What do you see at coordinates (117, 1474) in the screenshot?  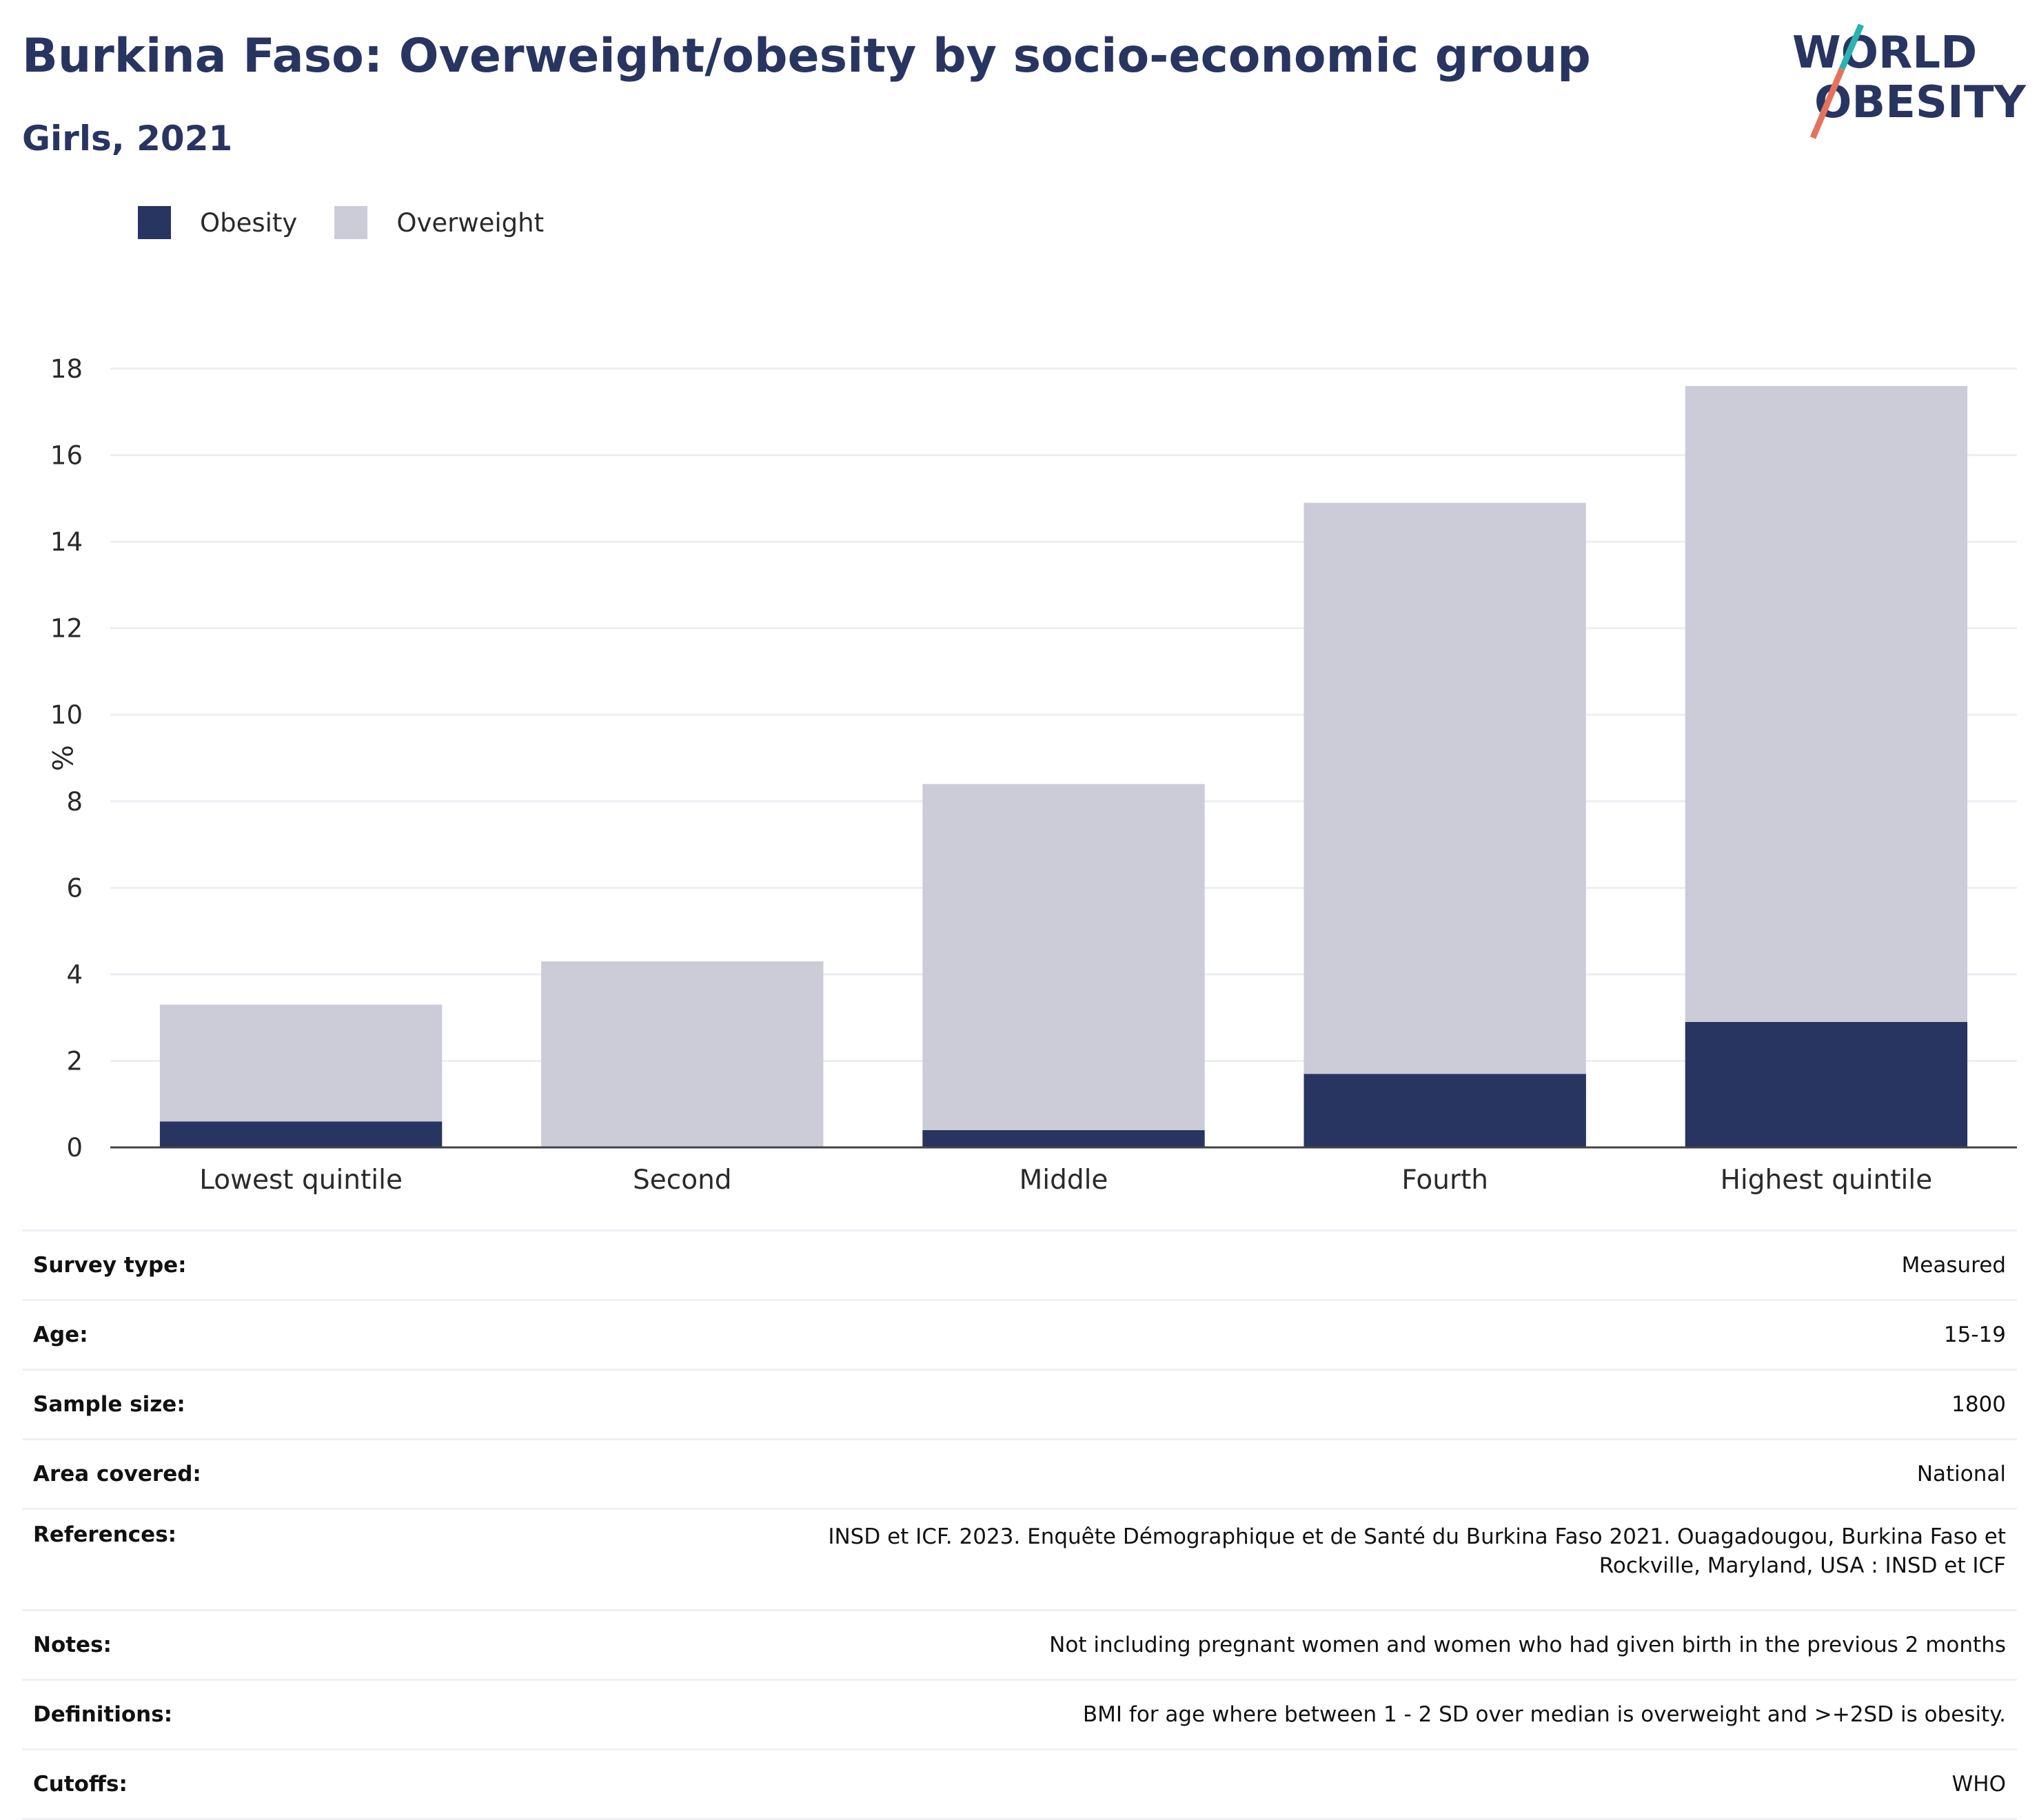 I see `info-label: Area covered:` at bounding box center [117, 1474].